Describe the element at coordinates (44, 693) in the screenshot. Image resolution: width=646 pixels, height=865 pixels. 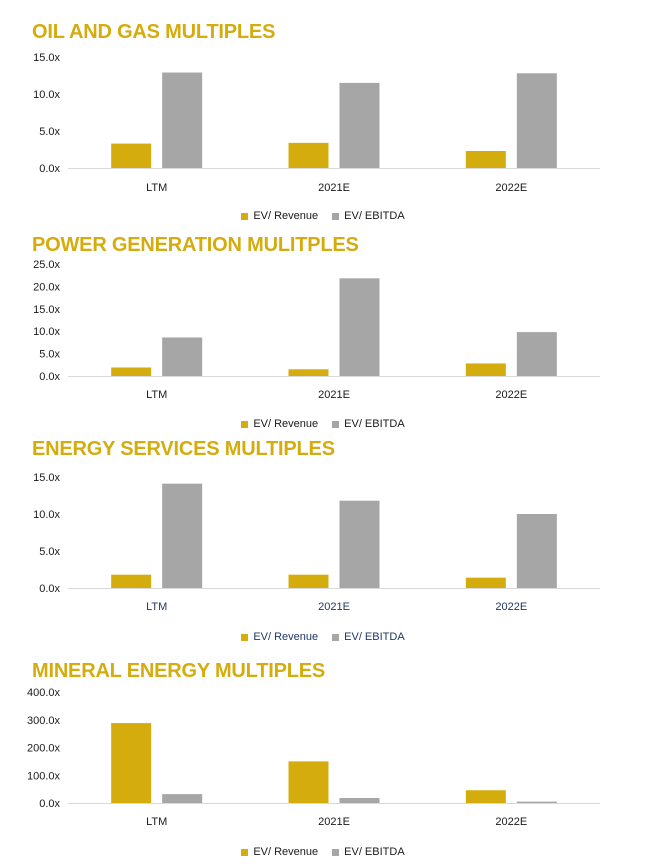
I see `y-tick-label: 400.0x` at that location.